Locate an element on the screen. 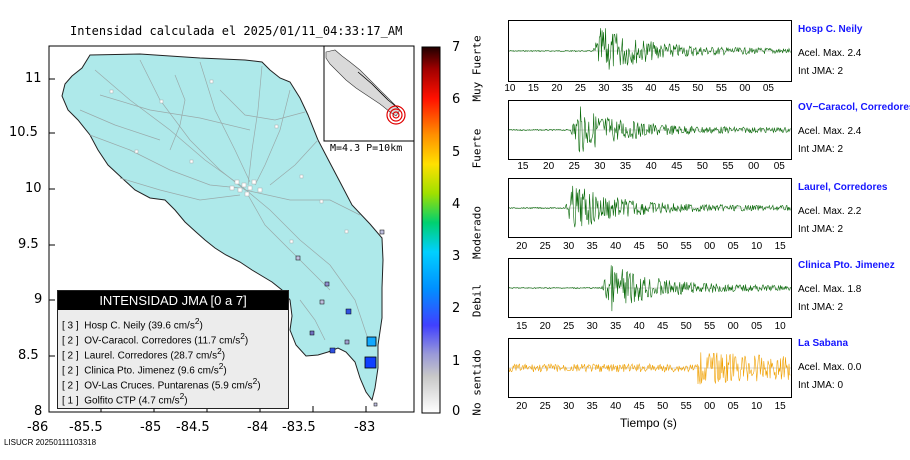  station-int: Int JMA: 2 is located at coordinates (821, 71).